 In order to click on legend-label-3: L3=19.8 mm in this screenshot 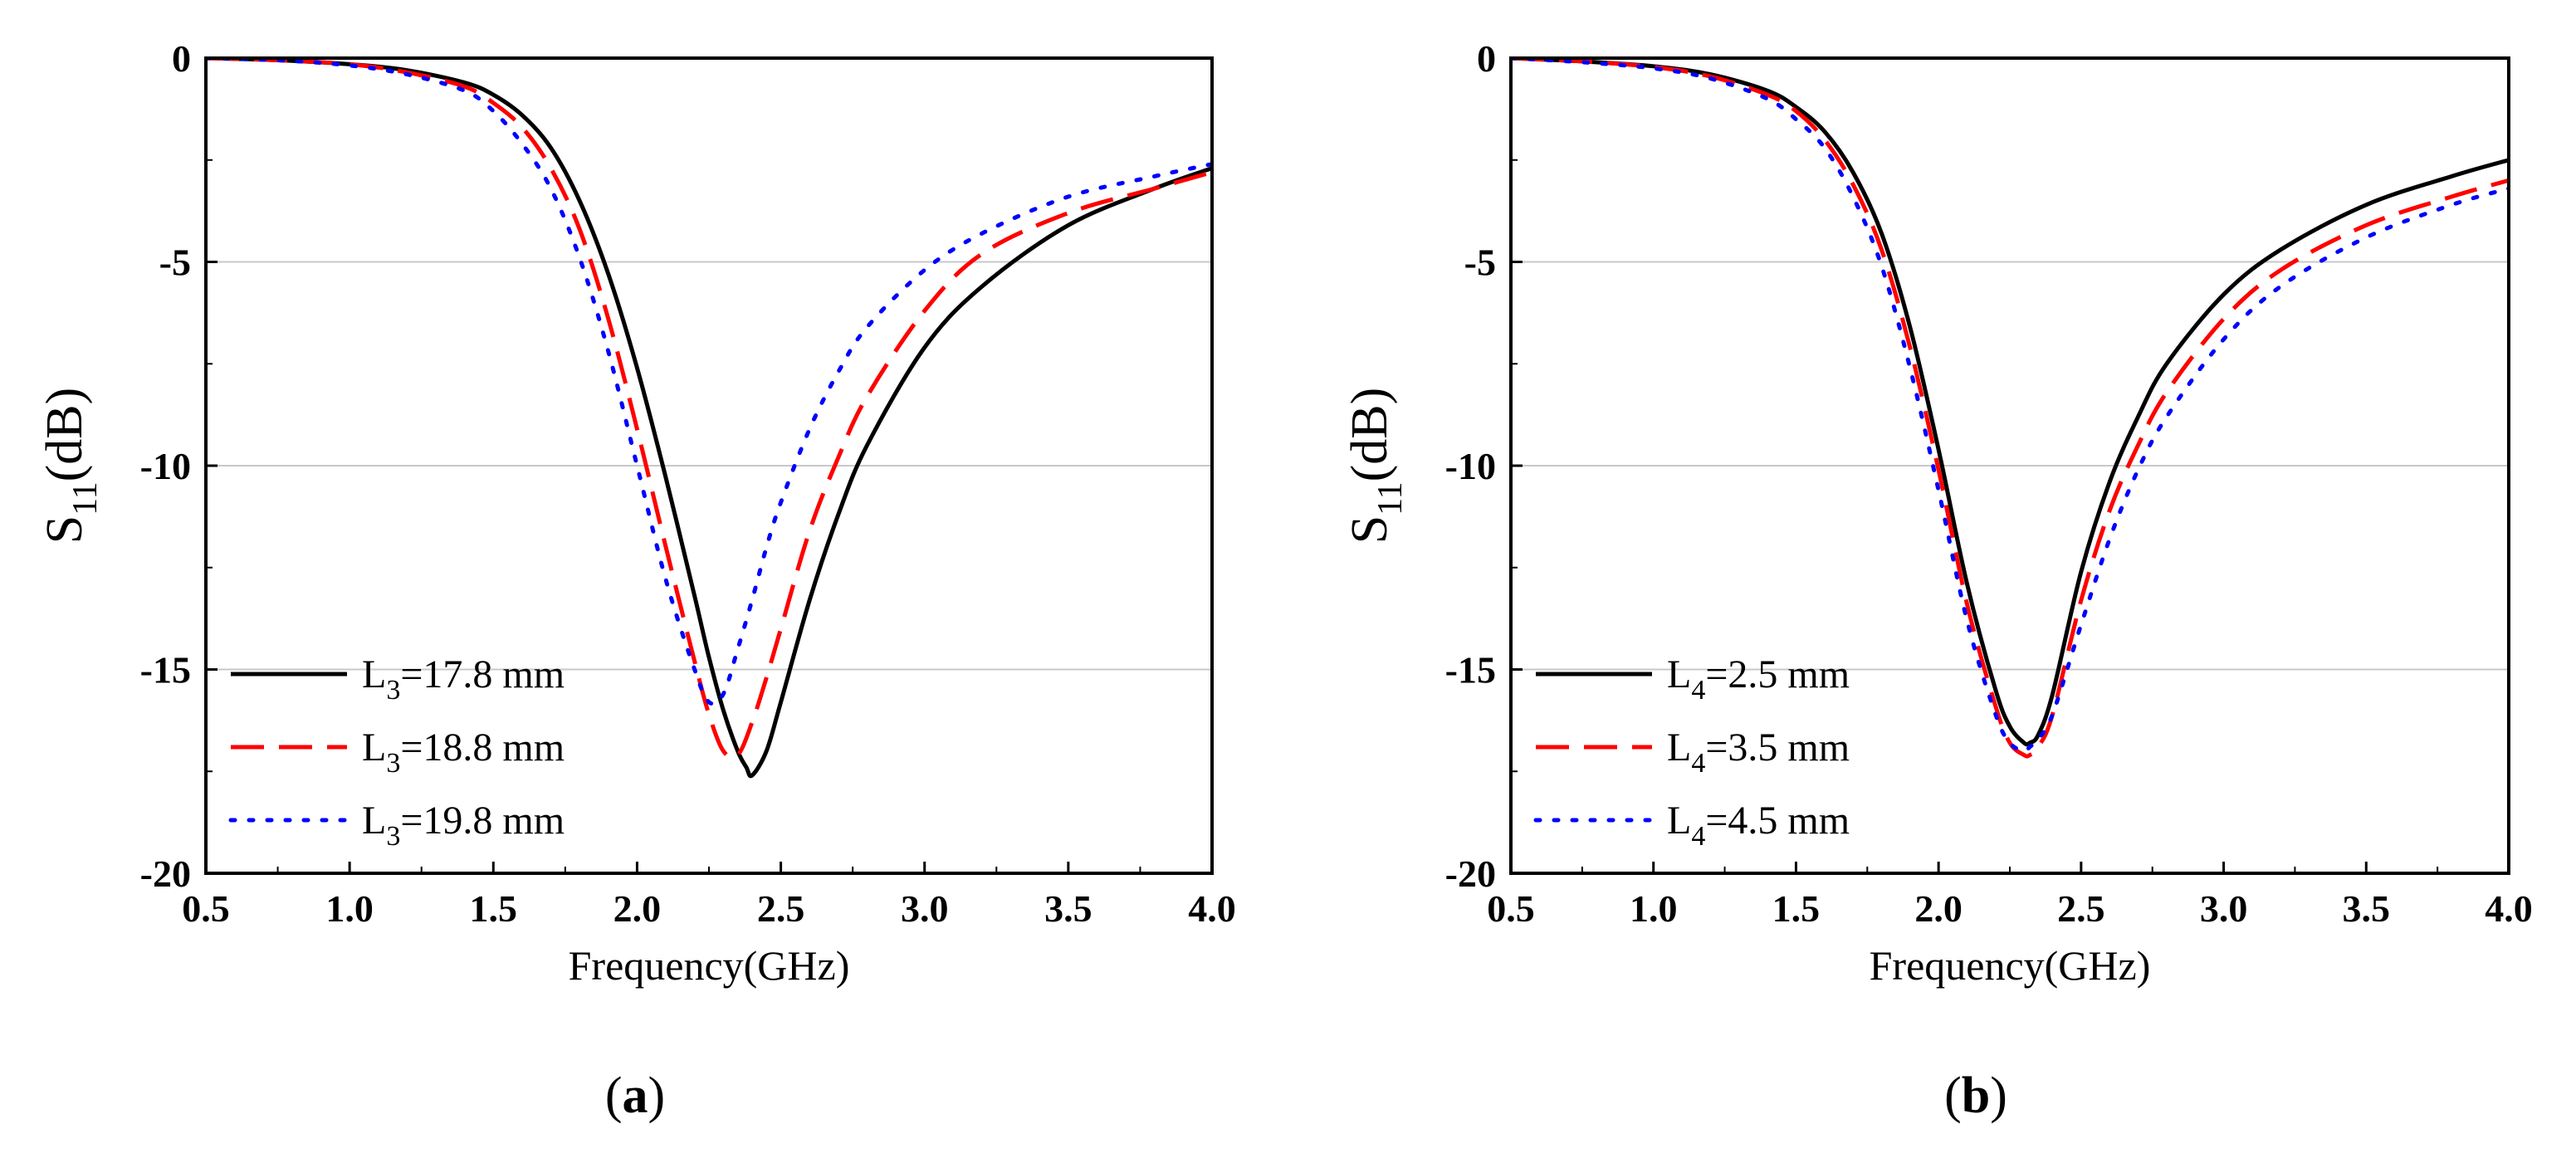, I will do `click(463, 825)`.